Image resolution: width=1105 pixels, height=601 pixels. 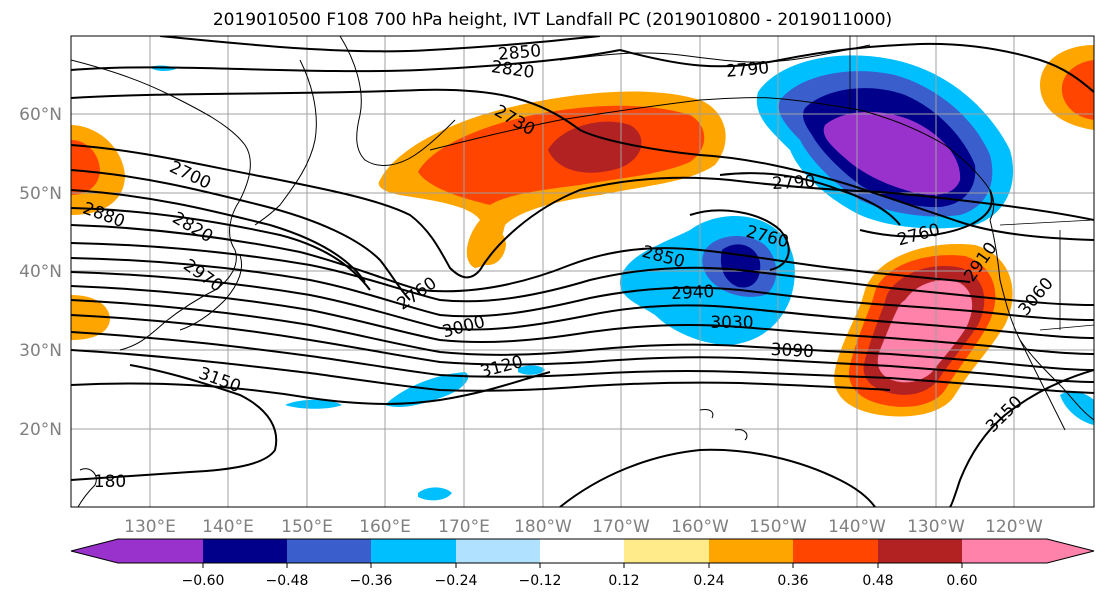 What do you see at coordinates (380, 44) in the screenshot?
I see `contour-2850-north` at bounding box center [380, 44].